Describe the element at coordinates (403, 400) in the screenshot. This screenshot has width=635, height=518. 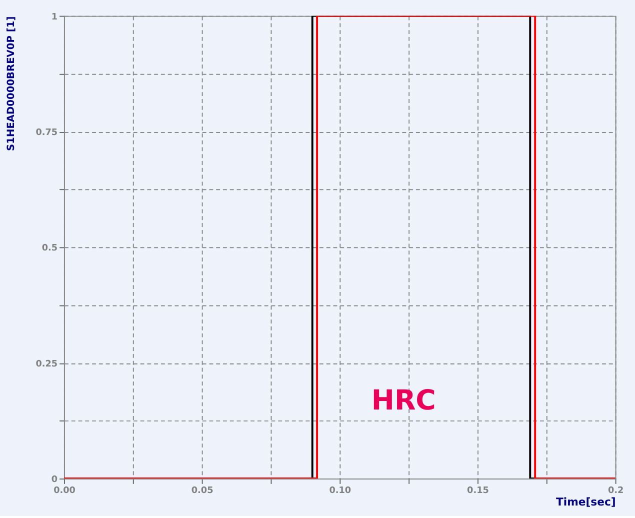
I see `annotation: HRC` at that location.